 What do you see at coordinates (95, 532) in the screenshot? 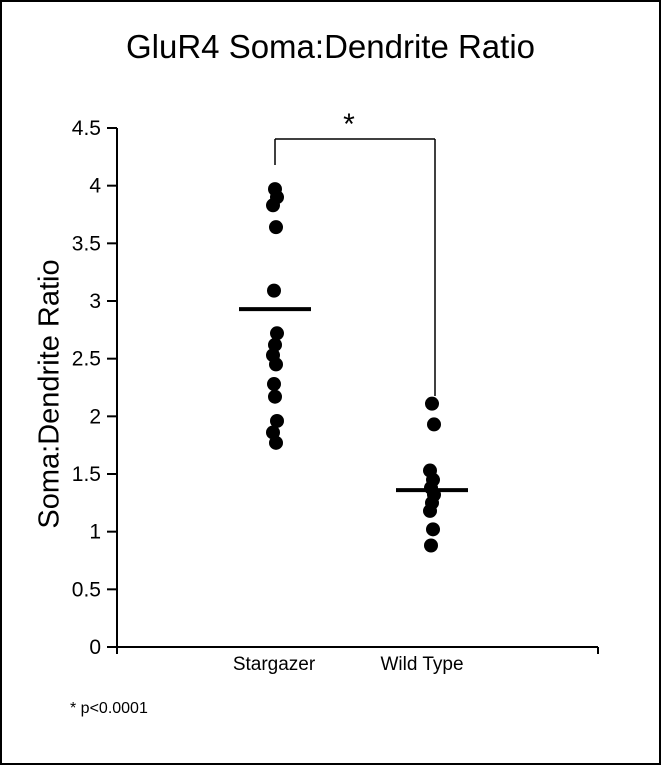
I see `y-tick-label: 1` at bounding box center [95, 532].